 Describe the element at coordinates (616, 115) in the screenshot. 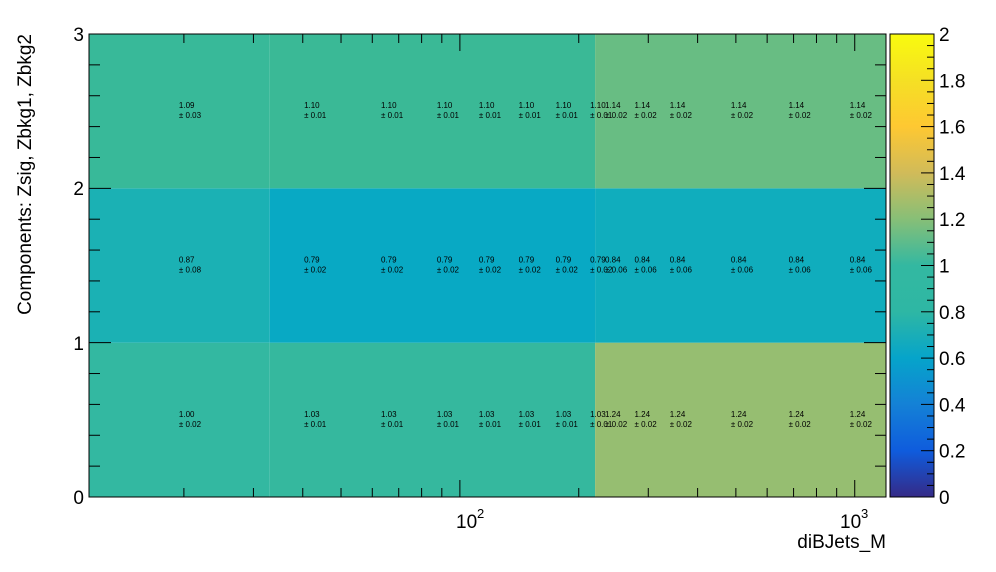

I see `cell-error-label-r2-c8: ± 0.02` at that location.